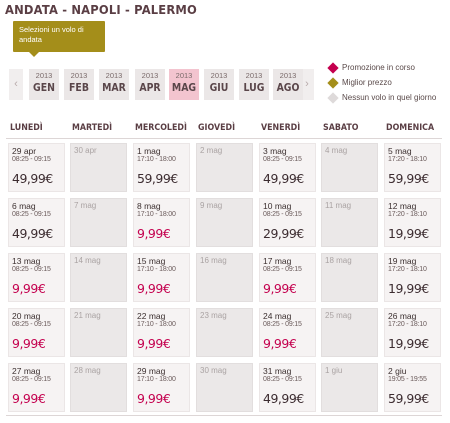 This screenshot has height=423, width=450. What do you see at coordinates (26, 371) in the screenshot?
I see `day-date: 27 mag` at bounding box center [26, 371].